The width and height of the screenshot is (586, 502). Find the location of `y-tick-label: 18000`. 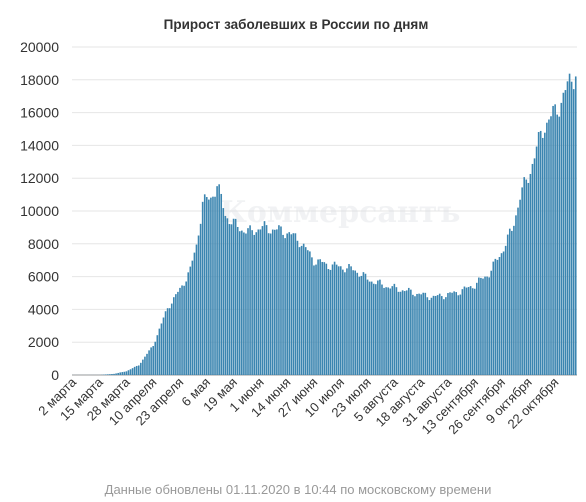

y-tick-label: 18000 is located at coordinates (39, 80).